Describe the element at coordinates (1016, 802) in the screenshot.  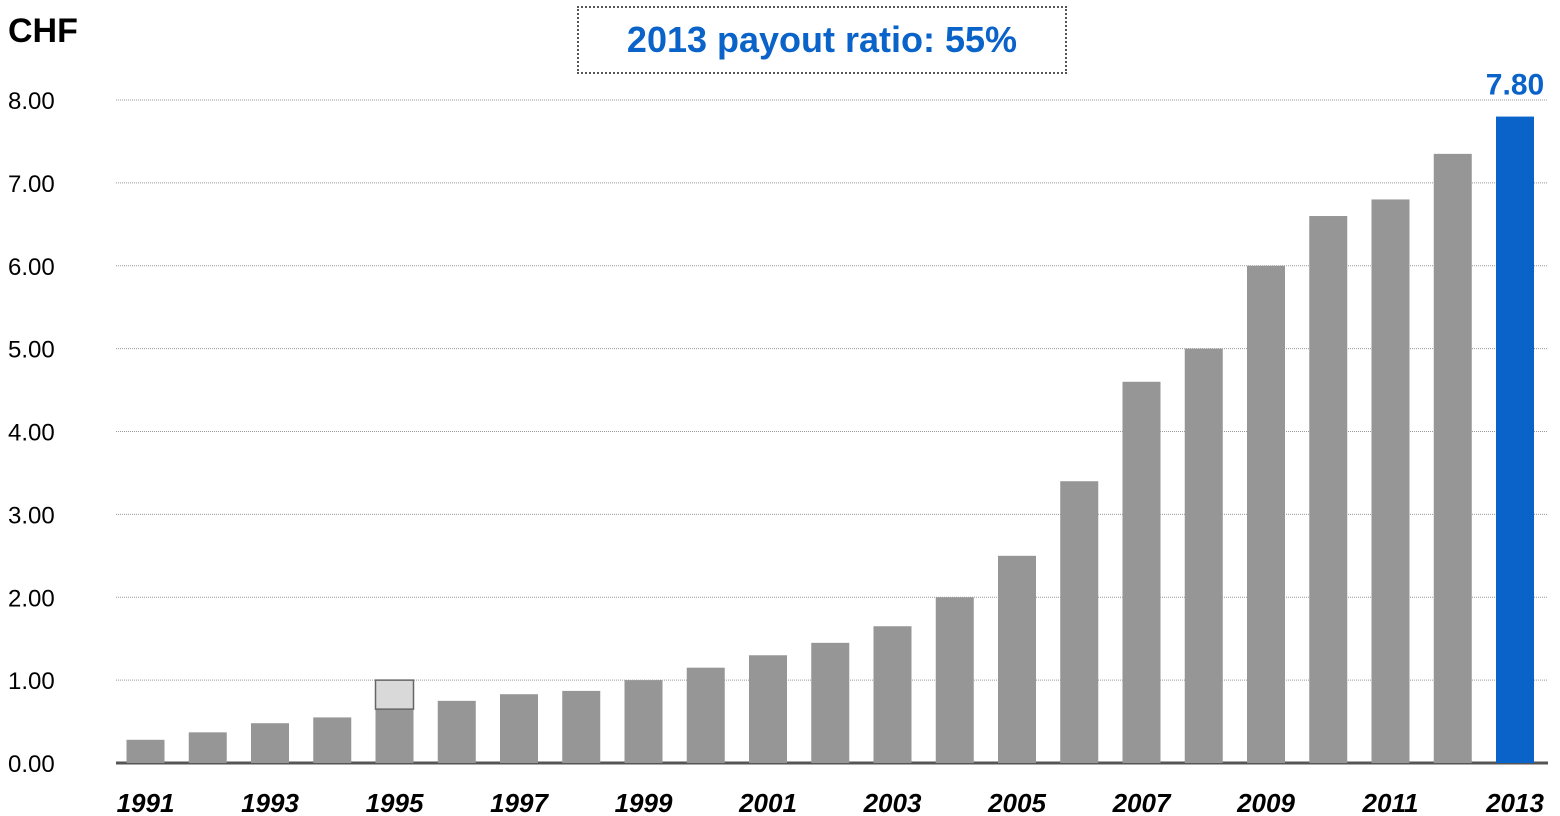
I see `x-tick-label: 2005` at that location.